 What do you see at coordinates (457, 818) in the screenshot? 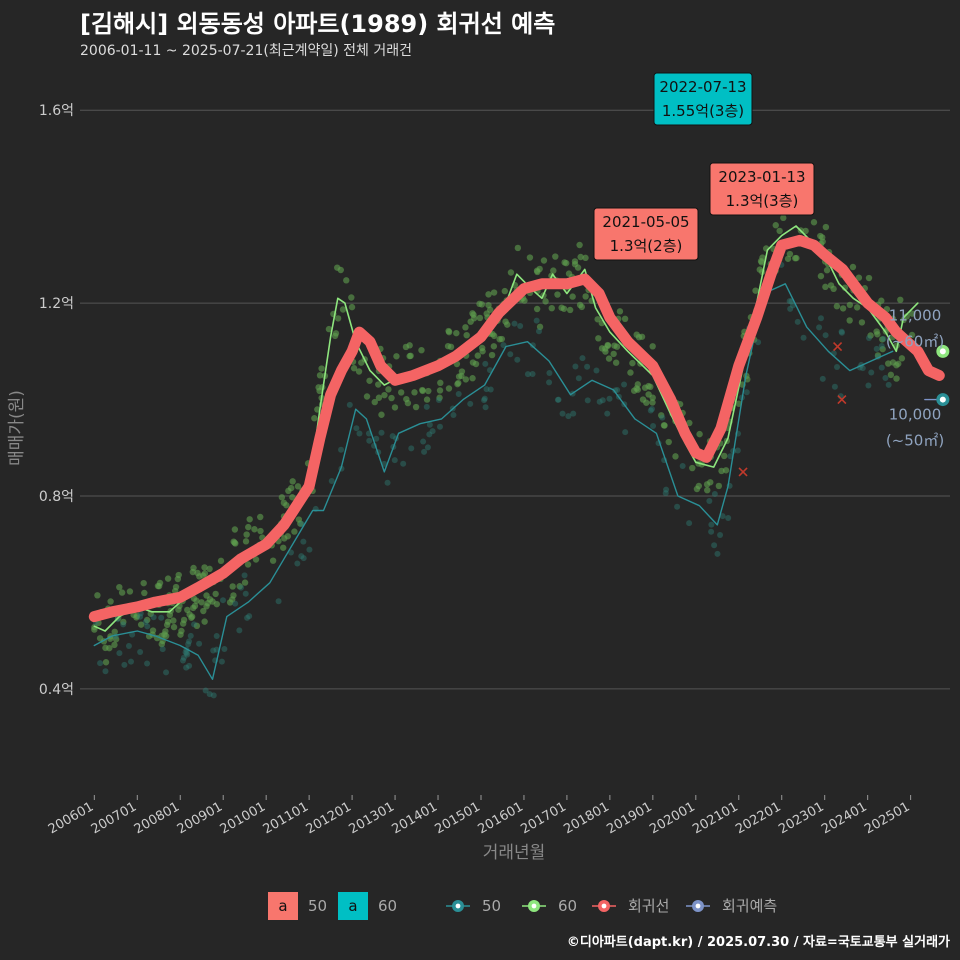
I see `x-tick-label: 201501` at bounding box center [457, 818].